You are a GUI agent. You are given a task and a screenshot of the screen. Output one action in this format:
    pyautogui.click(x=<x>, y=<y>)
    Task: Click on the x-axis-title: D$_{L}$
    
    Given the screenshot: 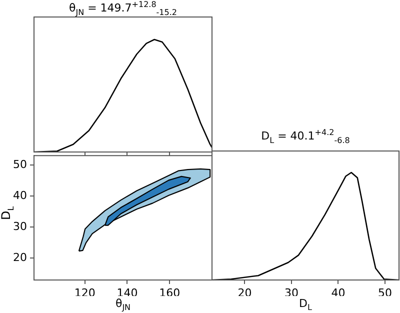 What is the action you would take?
    pyautogui.click(x=305, y=304)
    